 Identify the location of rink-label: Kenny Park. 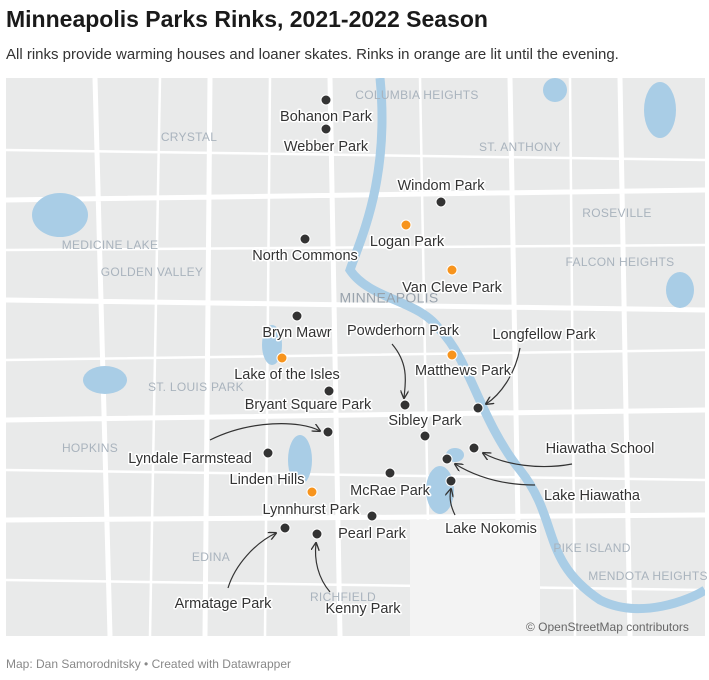
(364, 609).